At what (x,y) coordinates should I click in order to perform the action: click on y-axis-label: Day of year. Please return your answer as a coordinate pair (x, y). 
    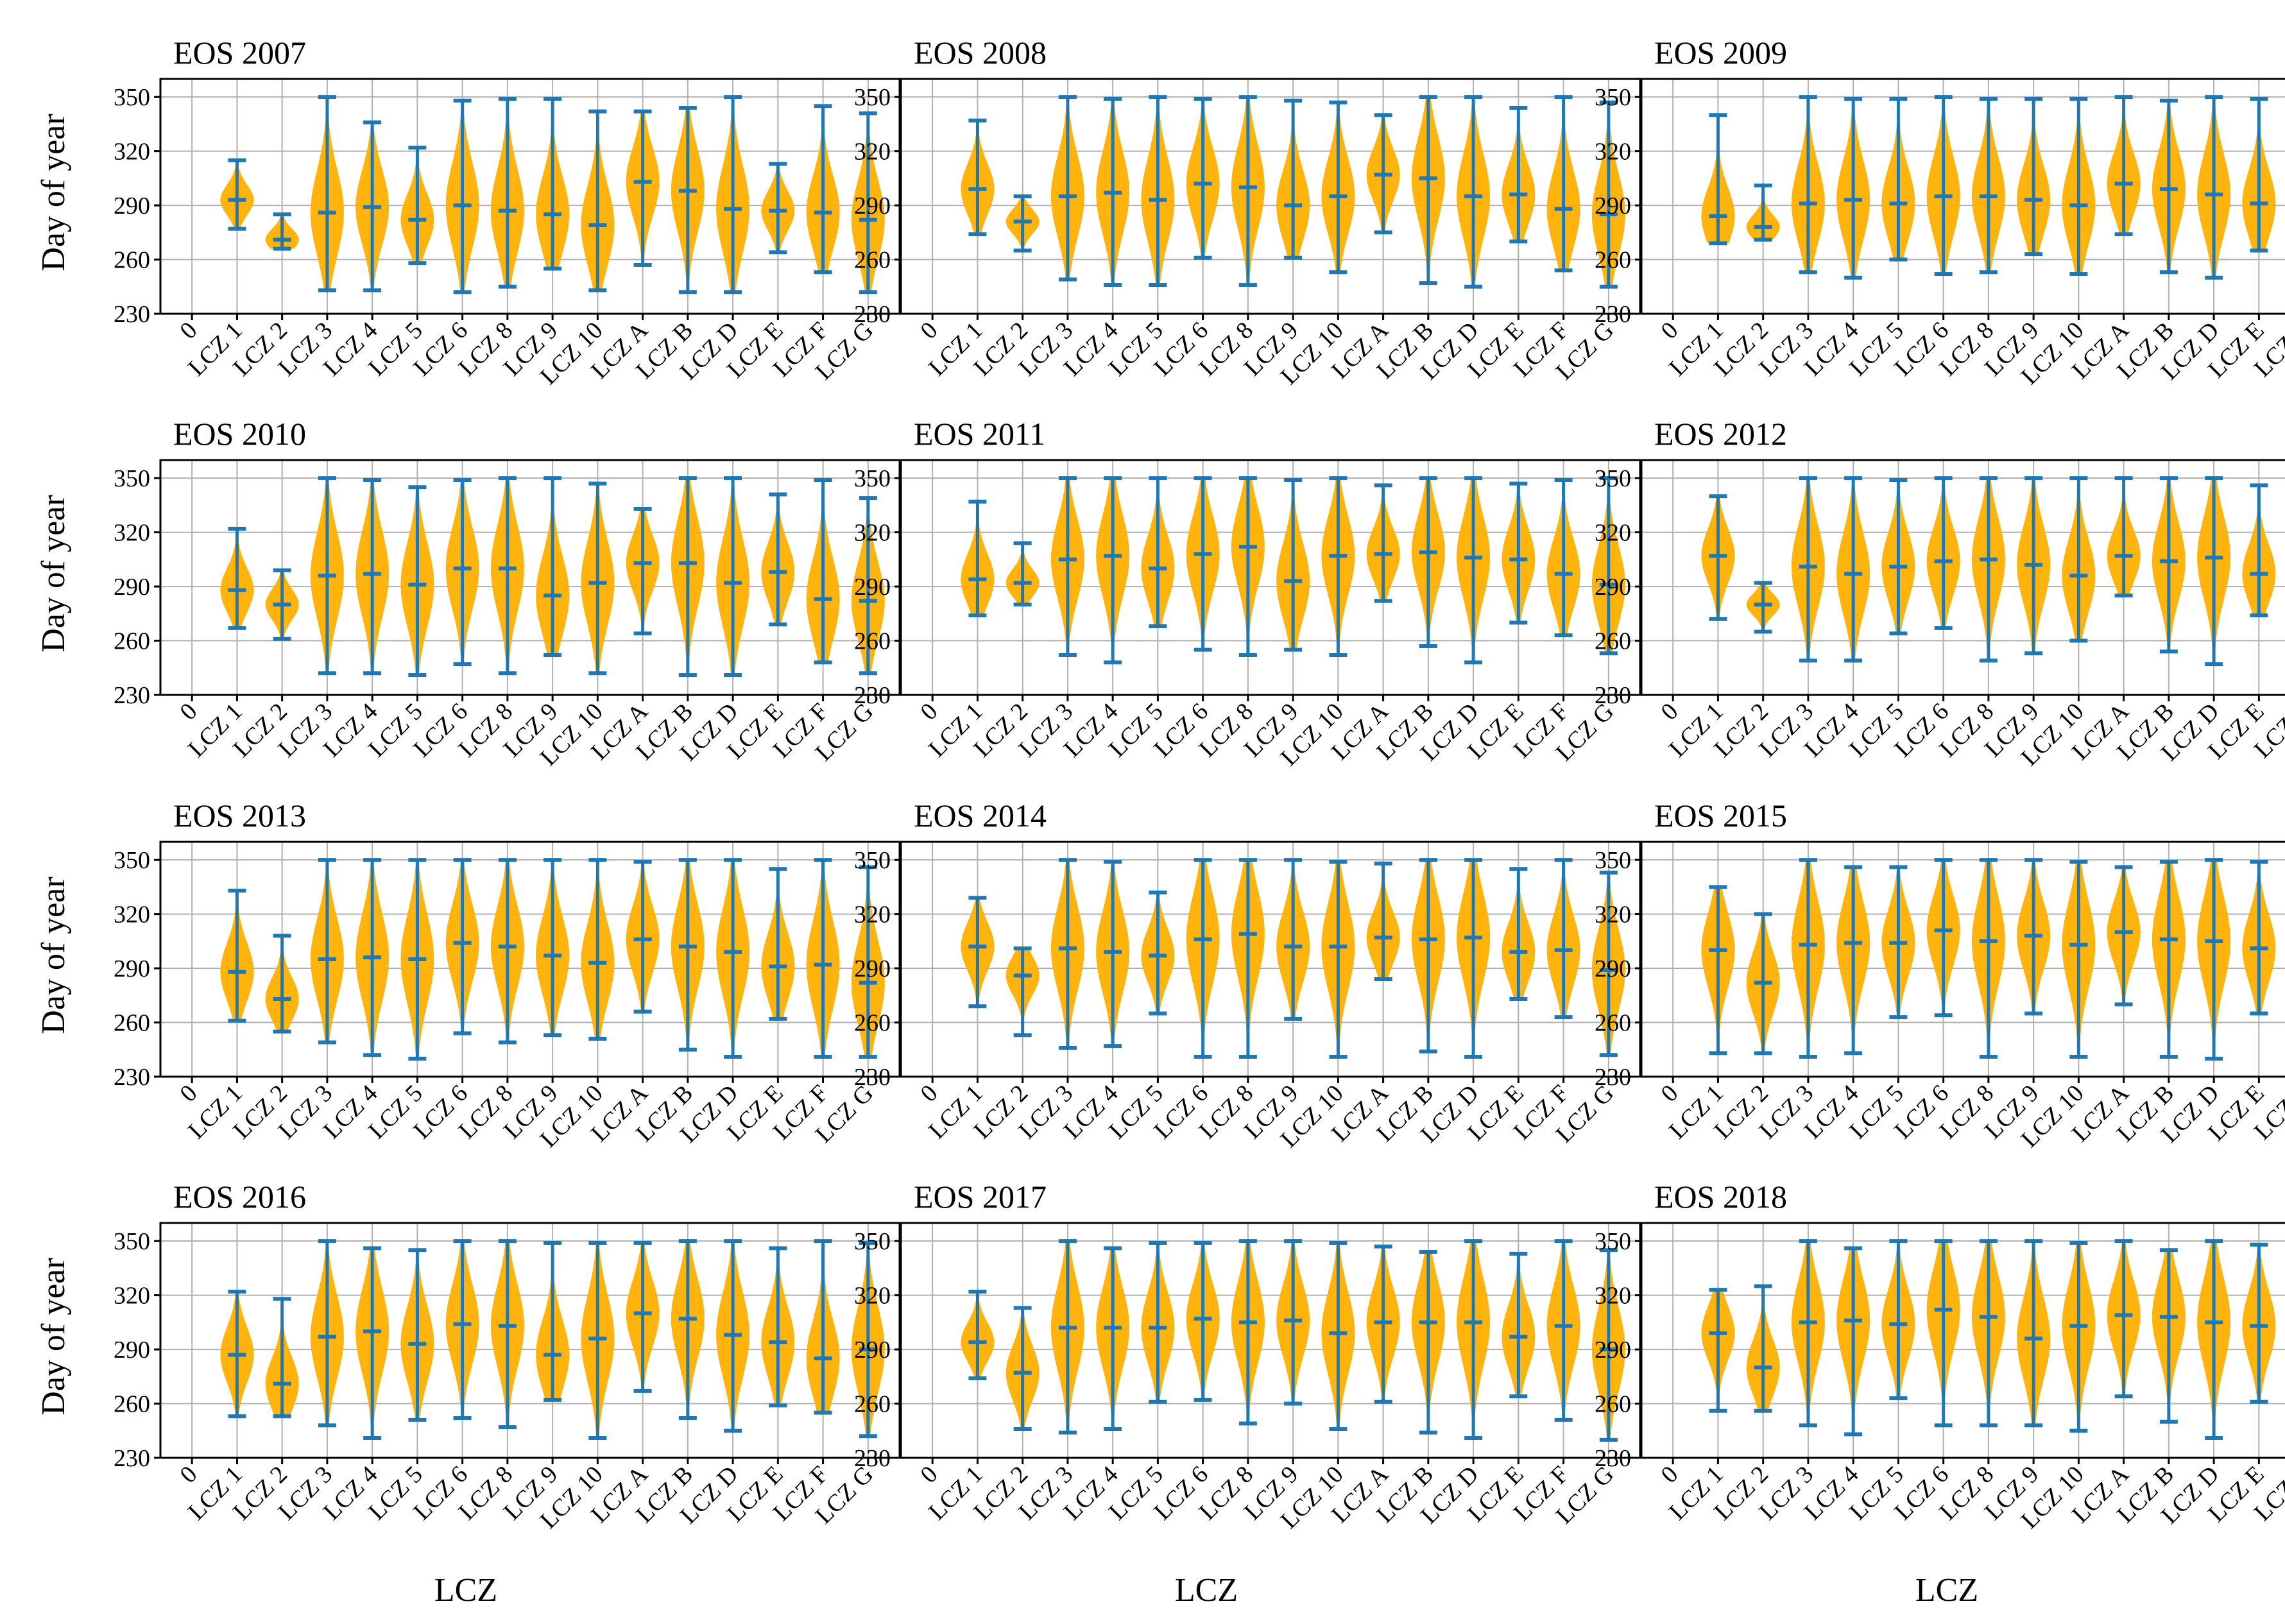
    Looking at the image, I should click on (54, 192).